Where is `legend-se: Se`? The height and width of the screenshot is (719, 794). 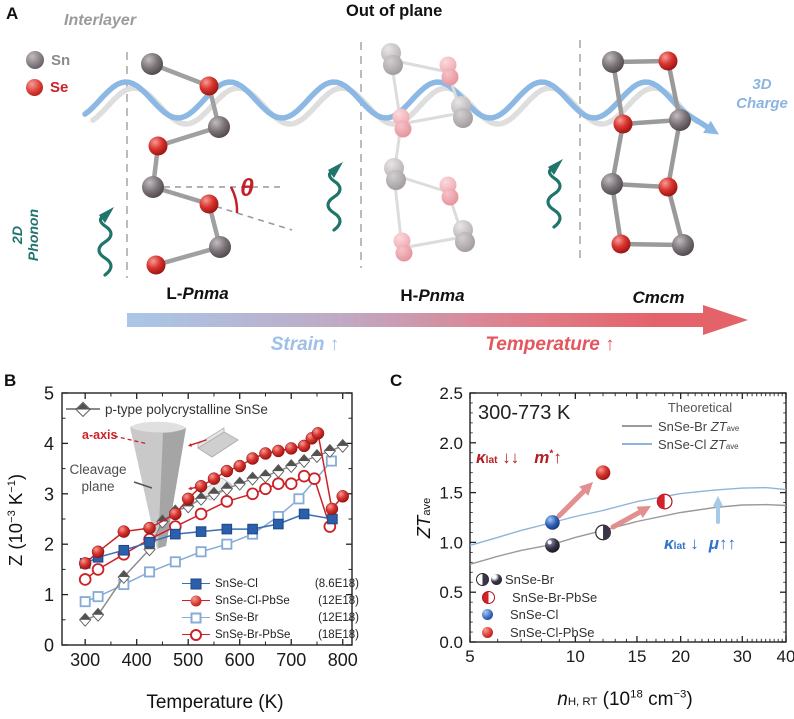
legend-se: Se is located at coordinates (47, 87).